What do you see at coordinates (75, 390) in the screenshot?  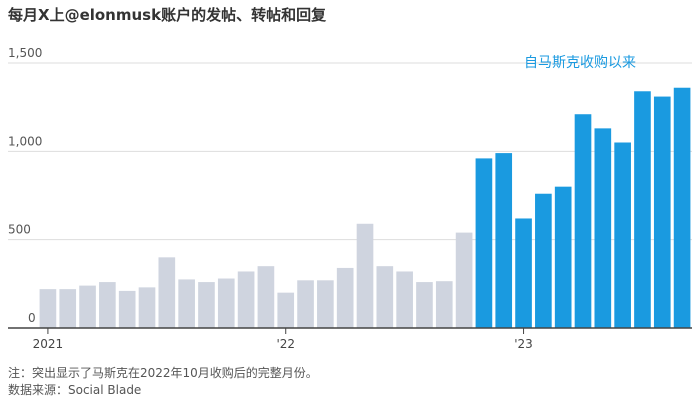 I see `source-note: 数据来源：Social Blade` at bounding box center [75, 390].